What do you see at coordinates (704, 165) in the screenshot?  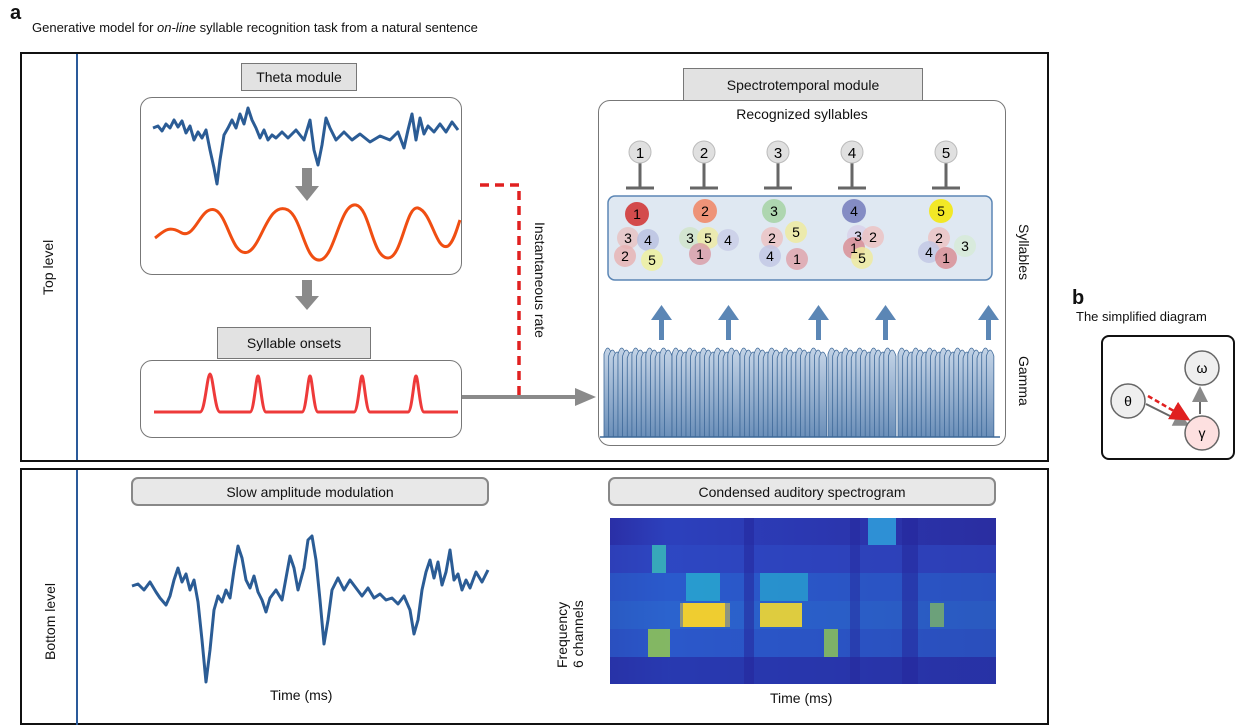 I see `pin-2: 2` at bounding box center [704, 165].